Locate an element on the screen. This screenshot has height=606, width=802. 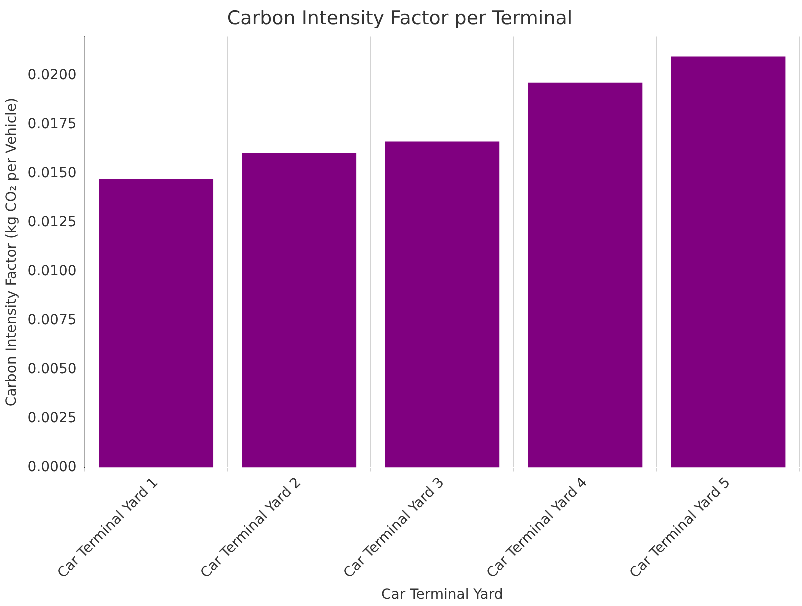
chart-title: Carbon Intensity Factor per Terminal is located at coordinates (400, 18).